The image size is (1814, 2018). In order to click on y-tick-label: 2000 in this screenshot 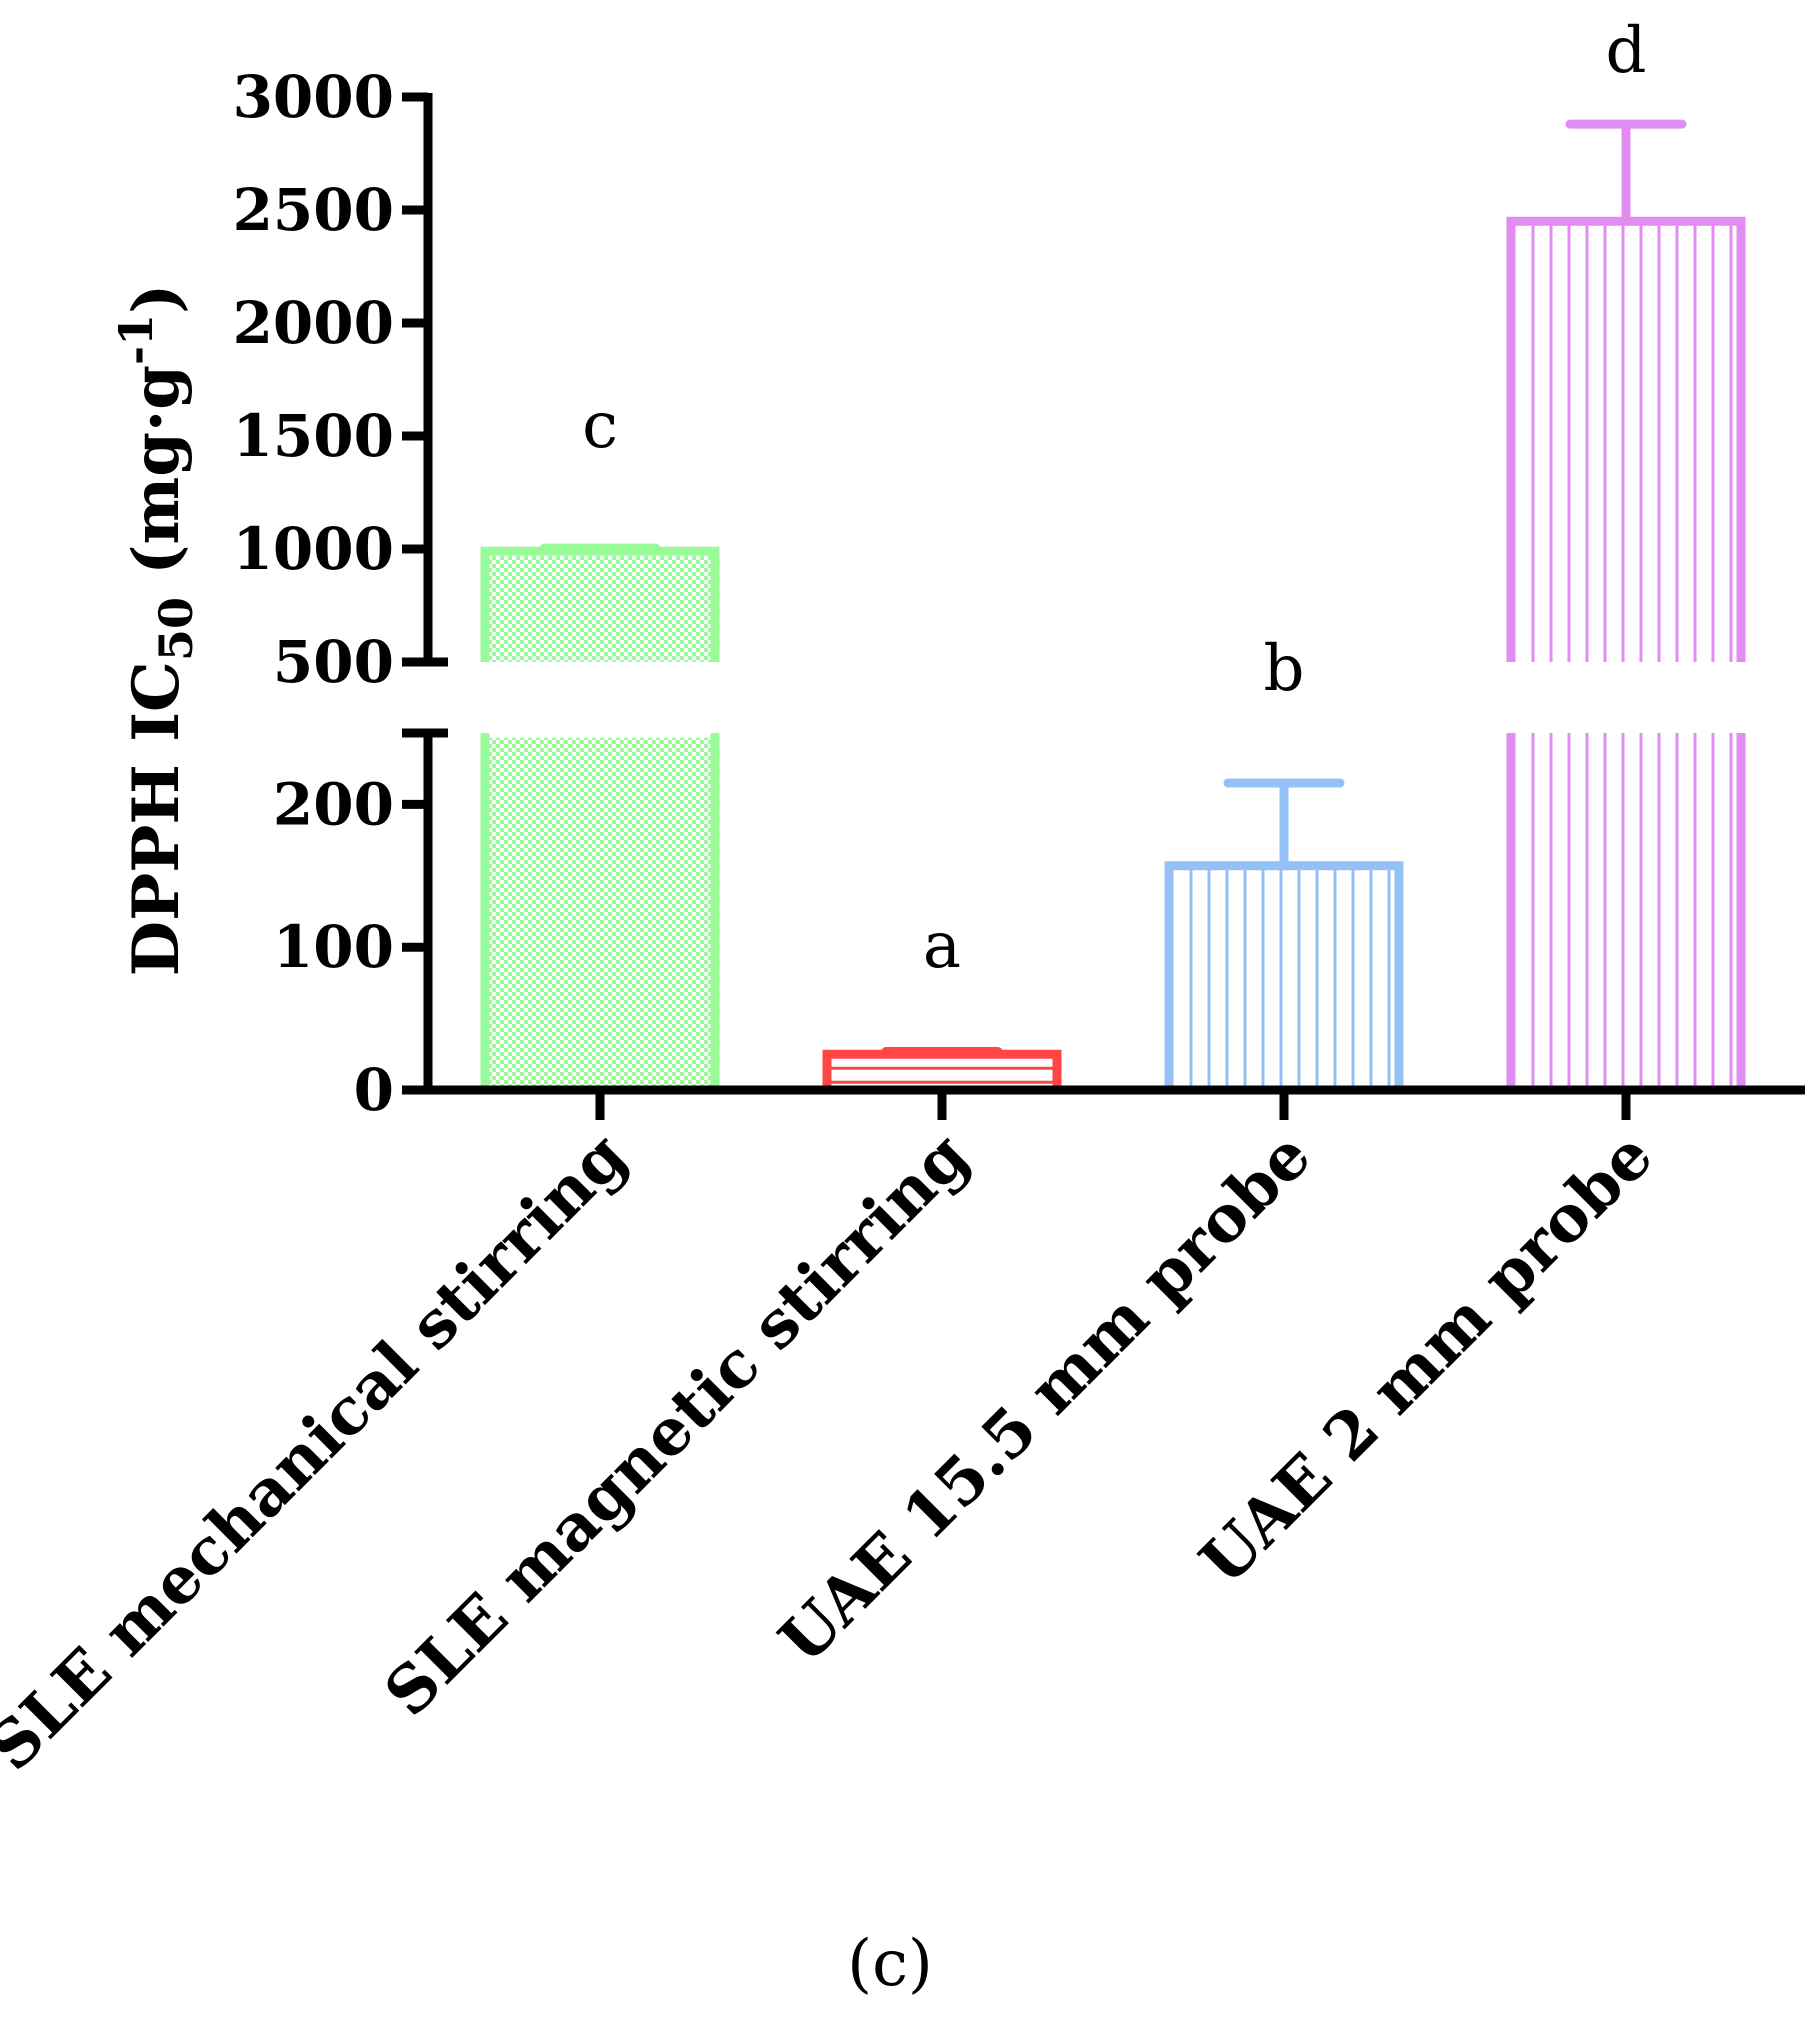, I will do `click(313, 323)`.